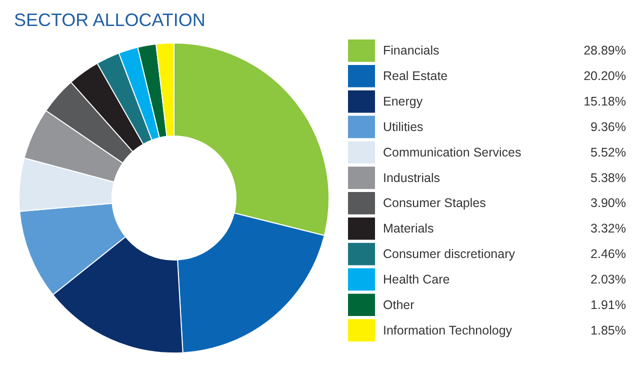  I want to click on data-label: 3.90%, so click(608, 203).